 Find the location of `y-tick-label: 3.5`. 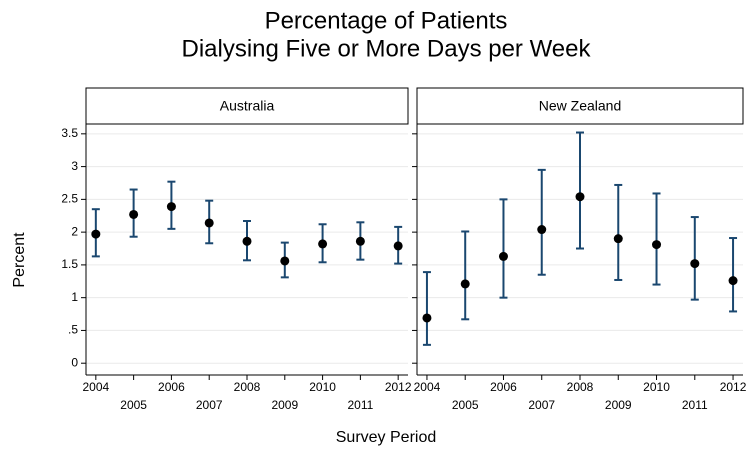

y-tick-label: 3.5 is located at coordinates (69, 133).